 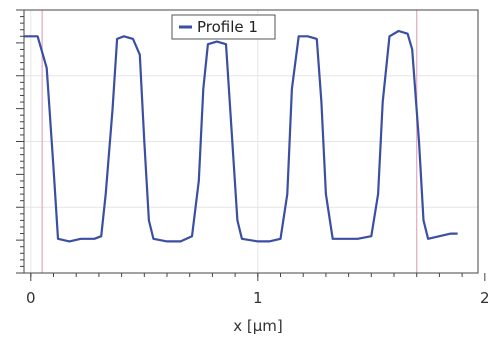 What do you see at coordinates (258, 298) in the screenshot?
I see `x-tick-label-1: 1` at bounding box center [258, 298].